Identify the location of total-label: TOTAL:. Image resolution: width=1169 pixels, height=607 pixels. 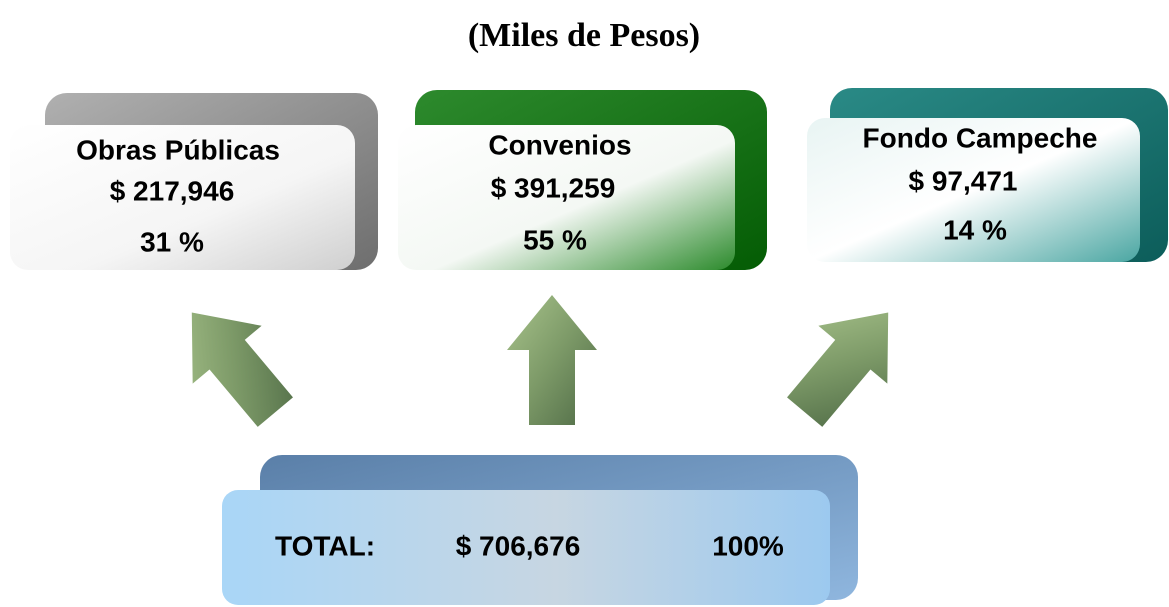
(325, 545).